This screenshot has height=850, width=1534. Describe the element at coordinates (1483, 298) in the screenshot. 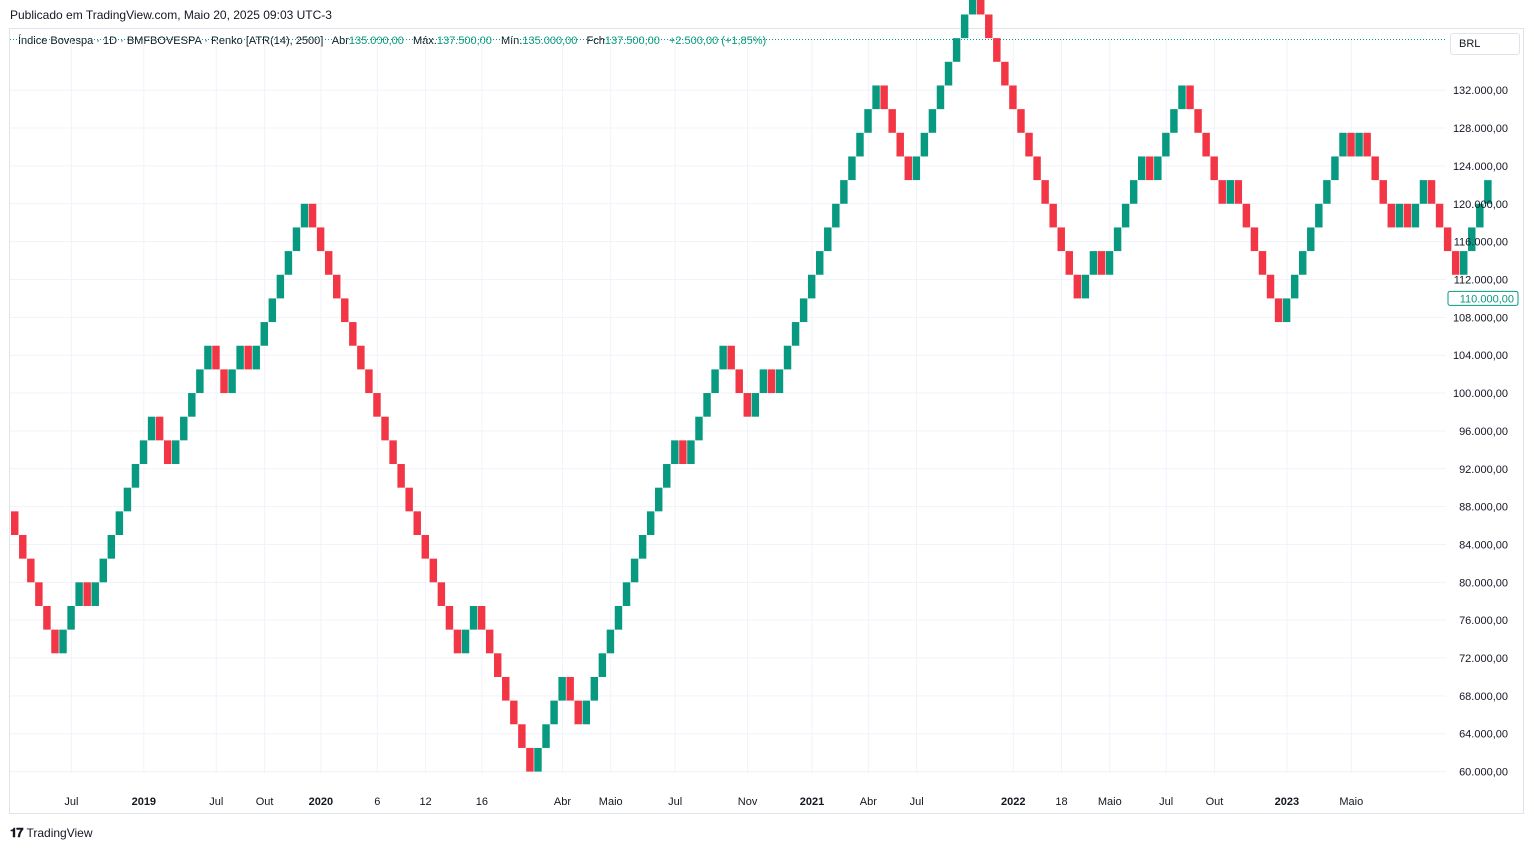

I see `last-price-box` at that location.